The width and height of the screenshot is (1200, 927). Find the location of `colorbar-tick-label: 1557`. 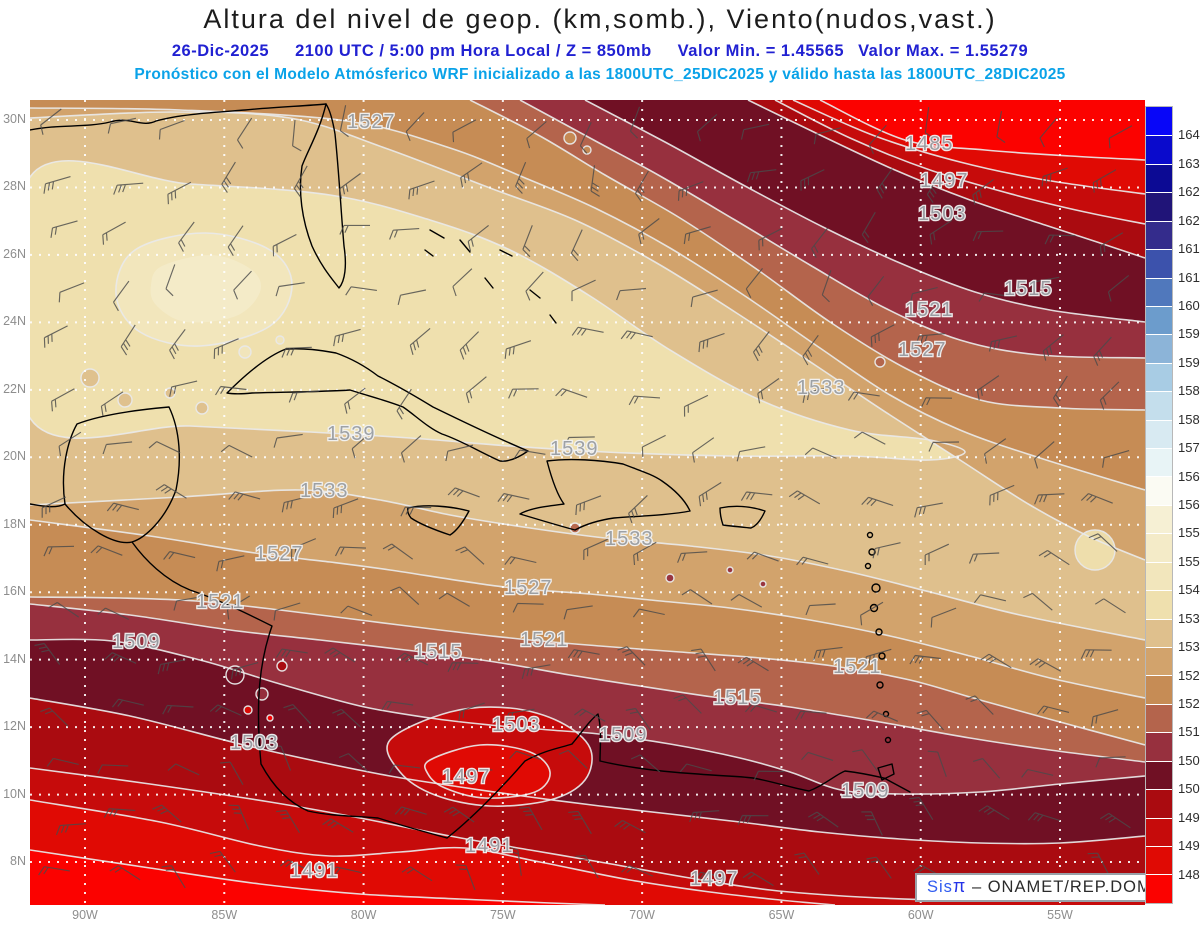

colorbar-tick-label: 1557 is located at coordinates (1189, 533).